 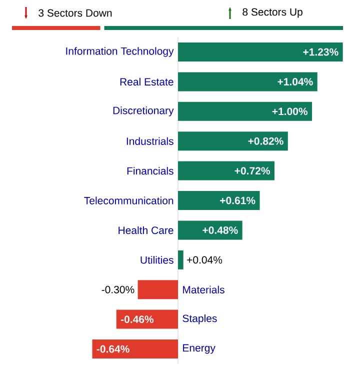 What do you see at coordinates (150, 170) in the screenshot?
I see `y-tick-label: Financials` at bounding box center [150, 170].